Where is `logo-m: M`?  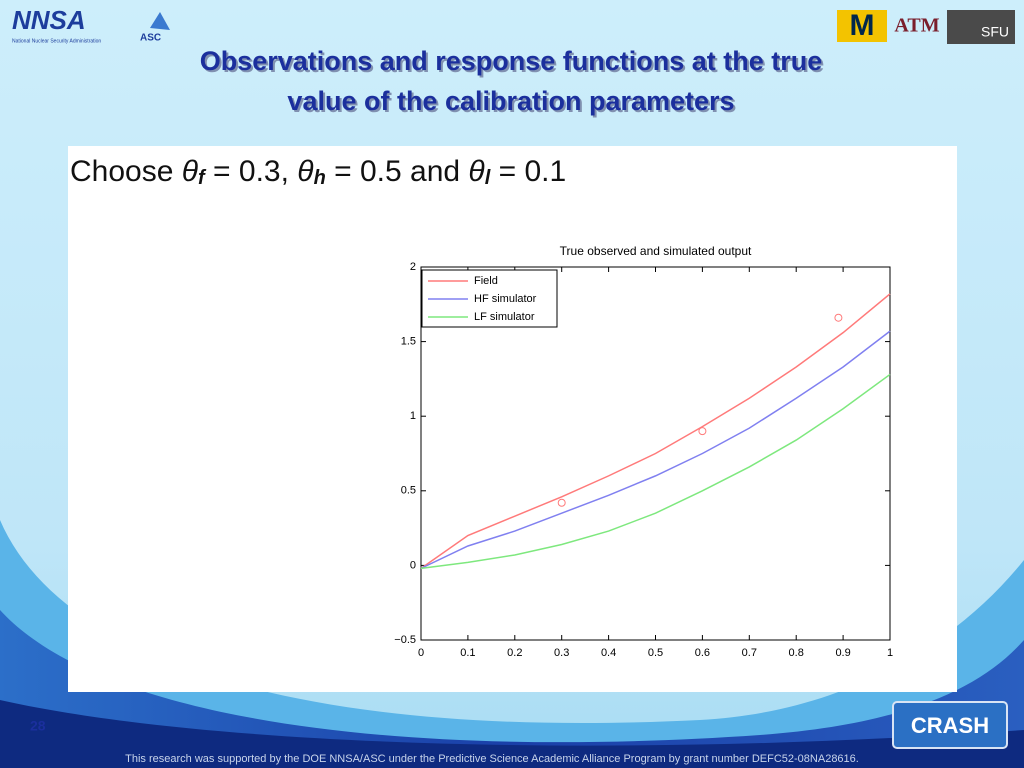 logo-m: M is located at coordinates (862, 25).